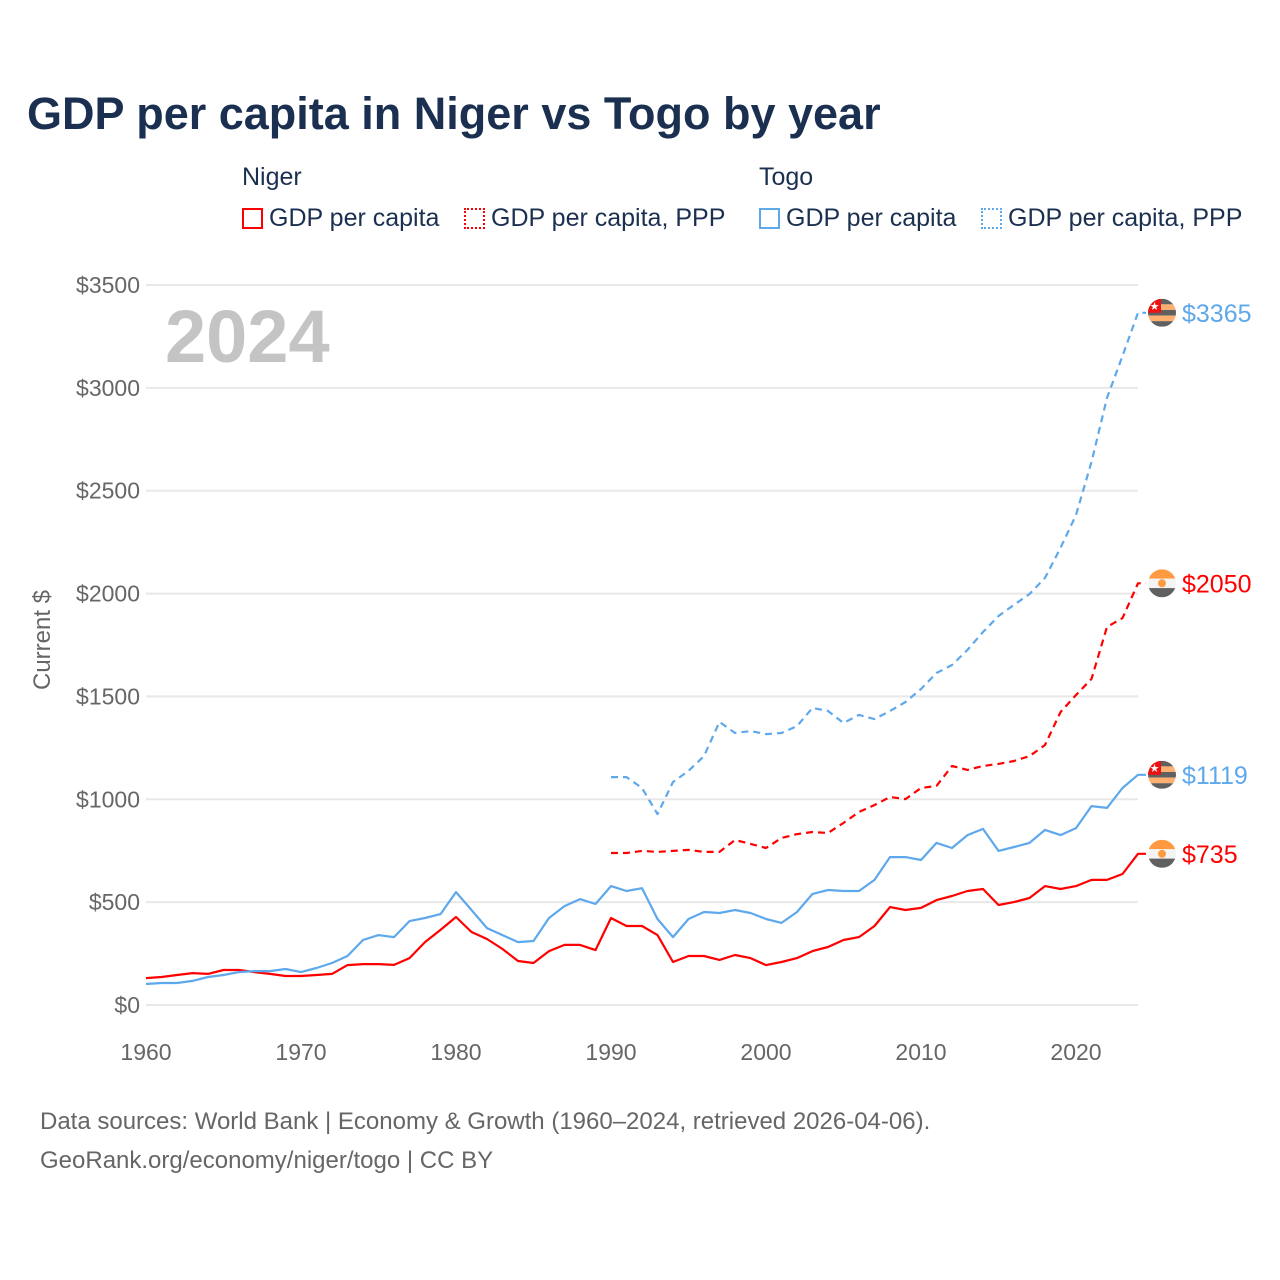 Image resolution: width=1280 pixels, height=1280 pixels. I want to click on end-value-label: $735, so click(1210, 855).